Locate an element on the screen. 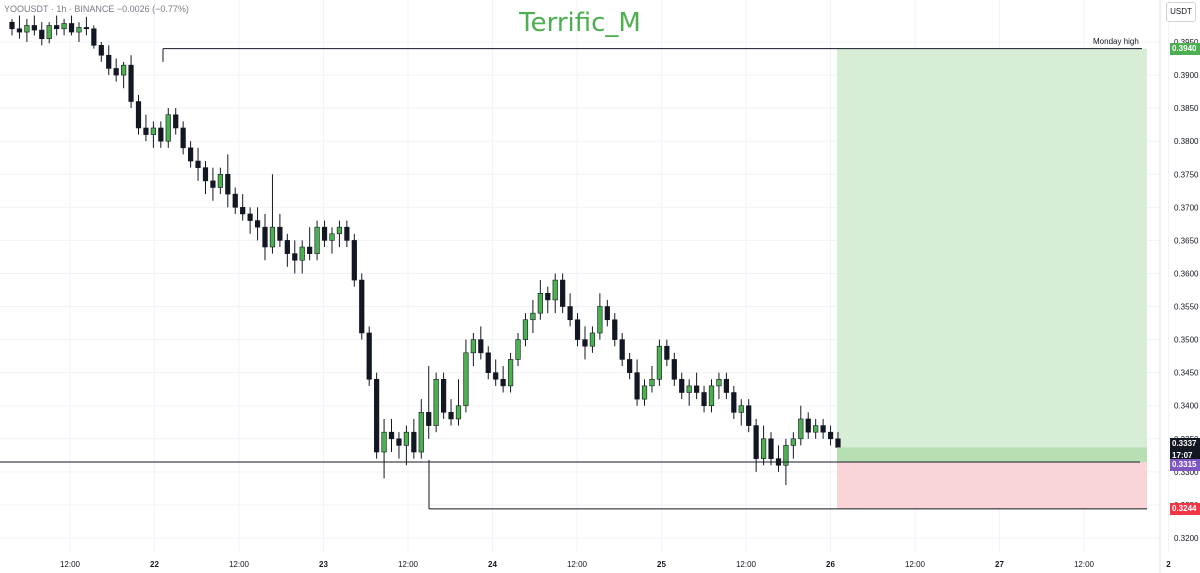 The image size is (1200, 573). price-tick-label: 0.3450 is located at coordinates (1186, 373).